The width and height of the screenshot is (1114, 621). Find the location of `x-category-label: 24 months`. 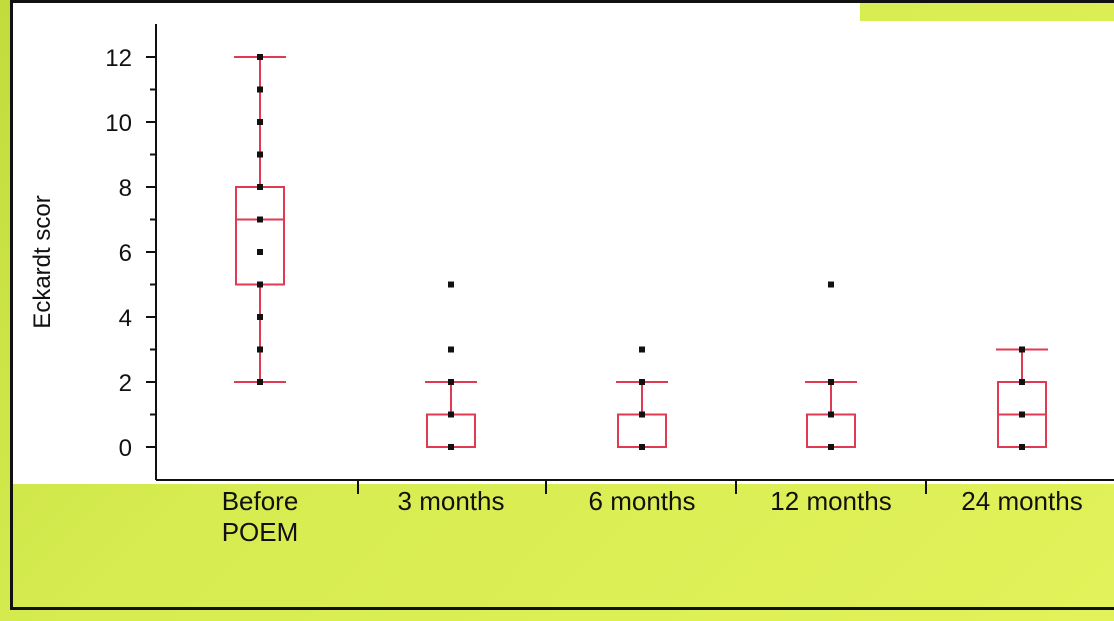

x-category-label: 24 months is located at coordinates (1021, 501).